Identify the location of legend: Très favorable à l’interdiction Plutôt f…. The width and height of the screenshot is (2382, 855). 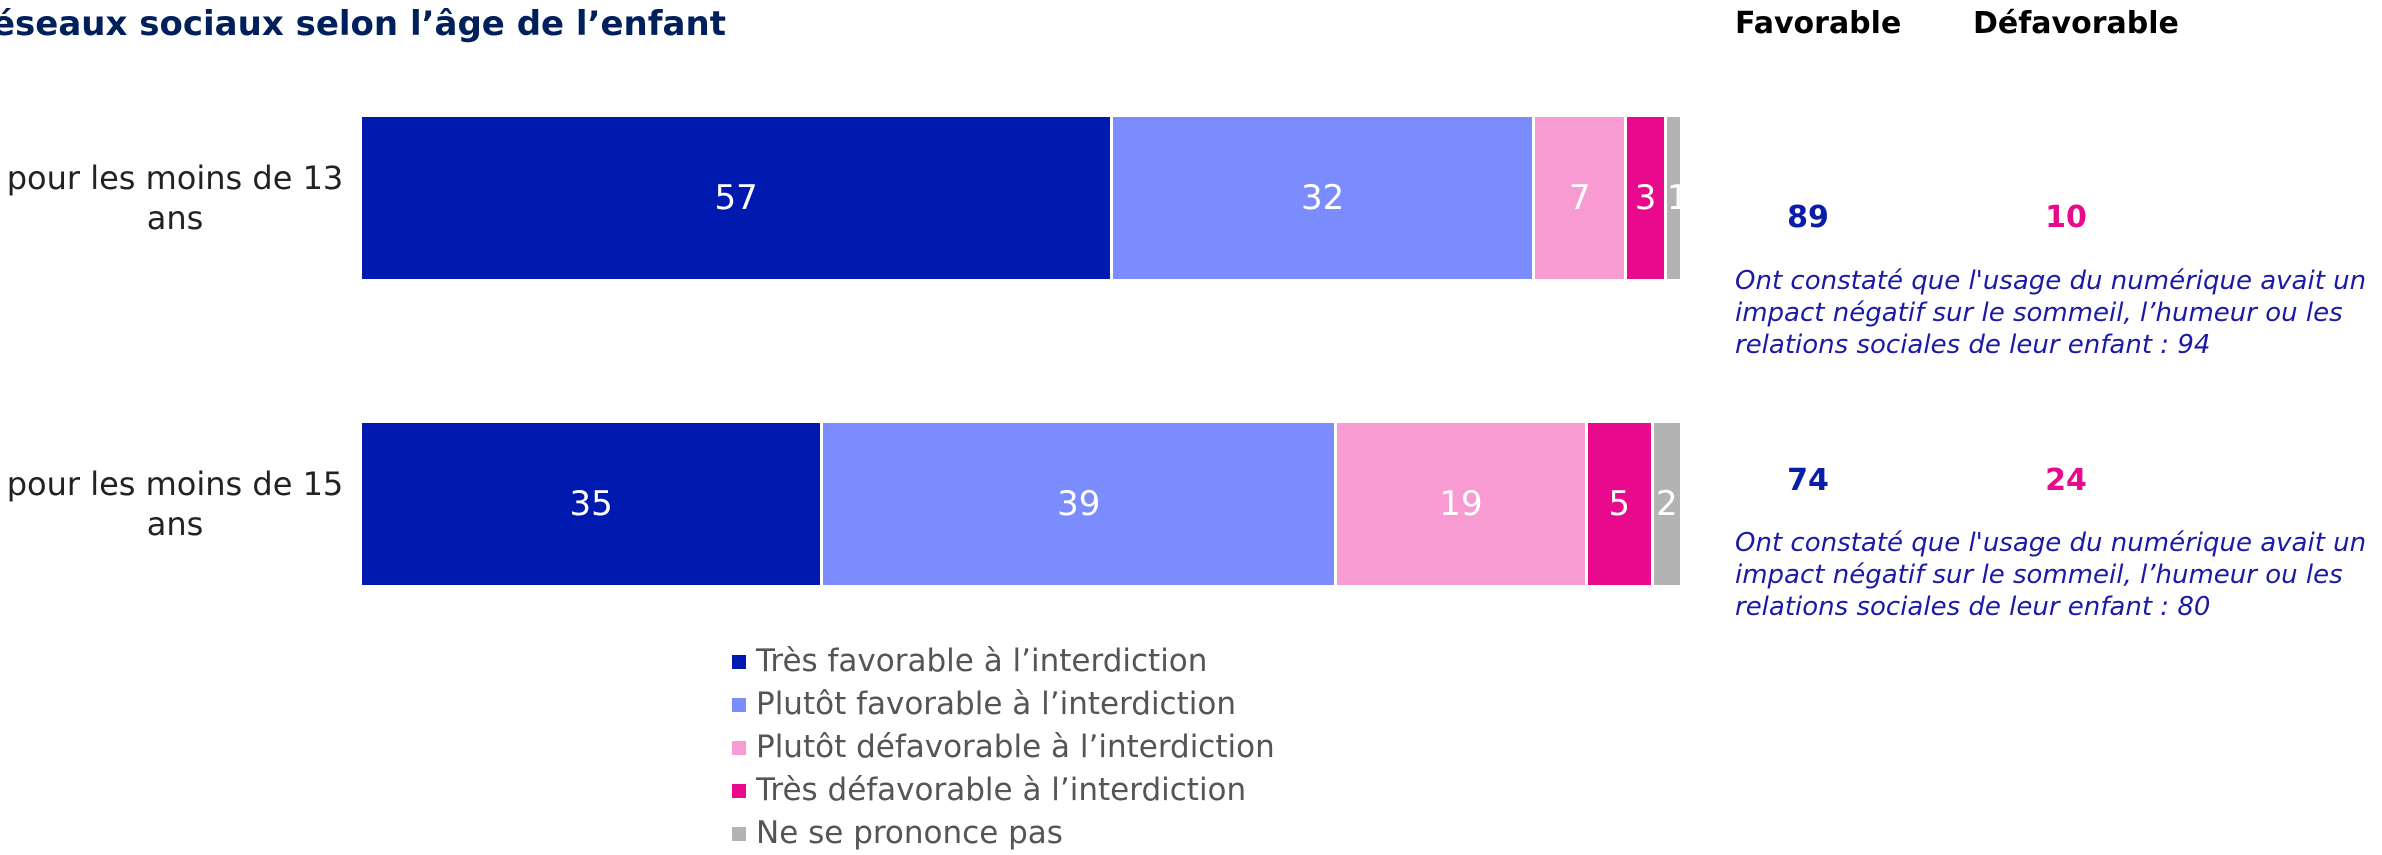
(1003, 747).